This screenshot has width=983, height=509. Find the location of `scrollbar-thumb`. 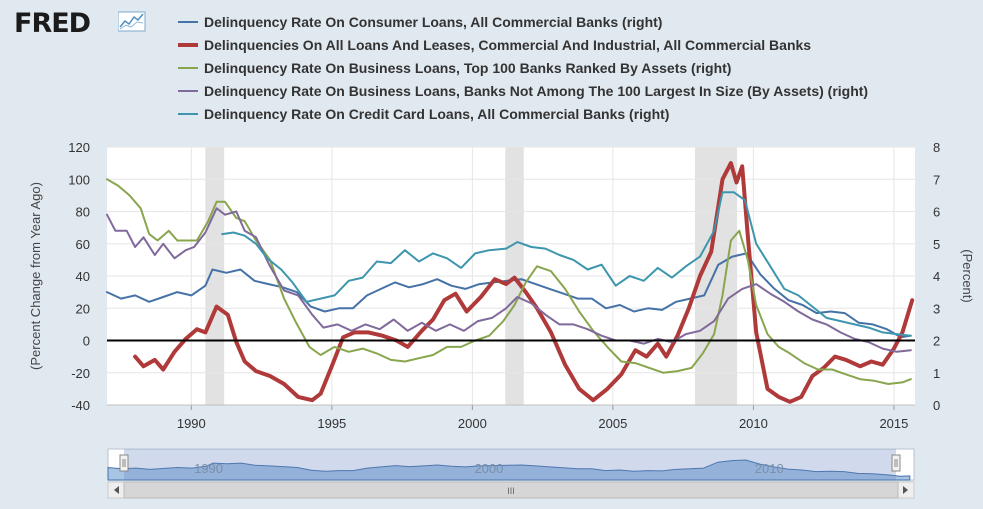

scrollbar-thumb is located at coordinates (511, 490).